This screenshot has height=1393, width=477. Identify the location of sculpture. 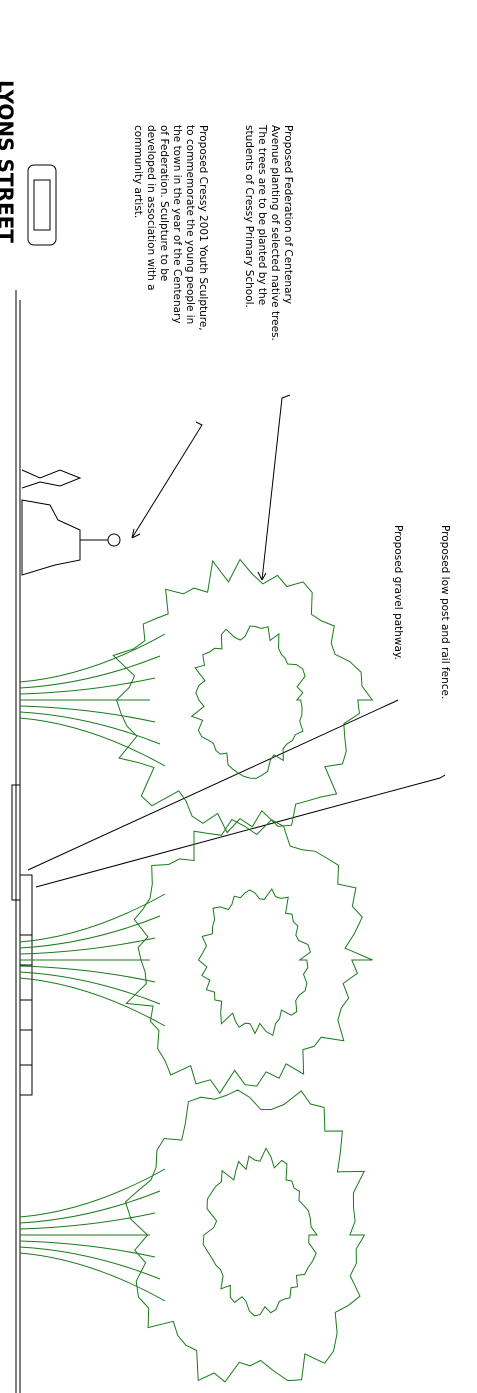
(51, 537).